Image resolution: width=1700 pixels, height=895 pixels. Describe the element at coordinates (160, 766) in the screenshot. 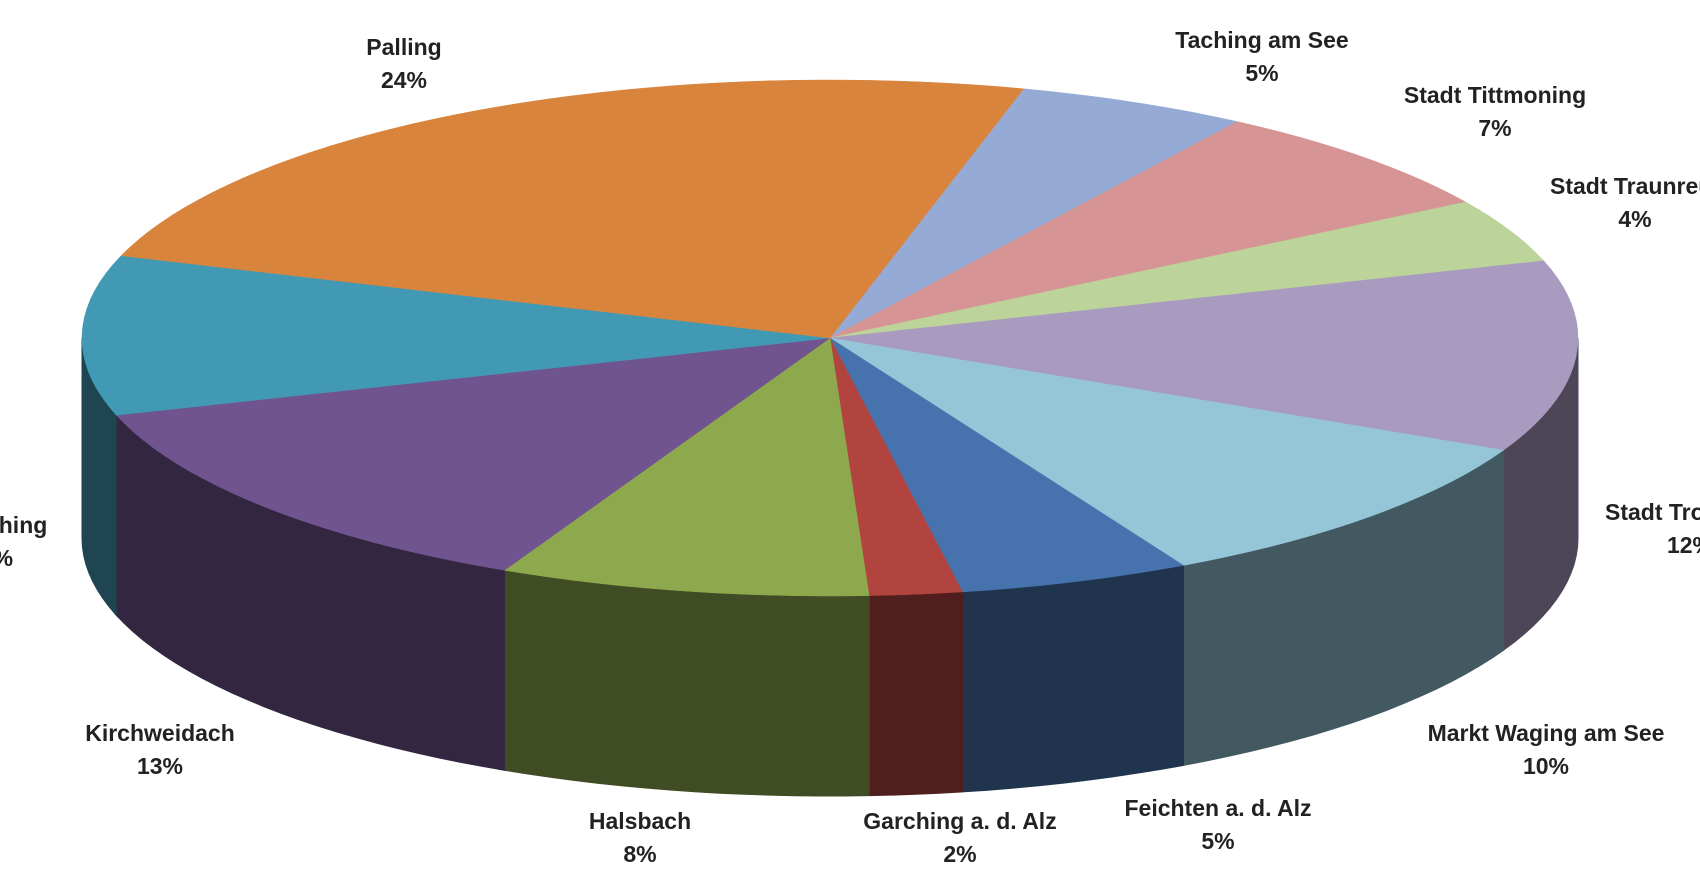

I see `slice-value-label: 13%` at that location.